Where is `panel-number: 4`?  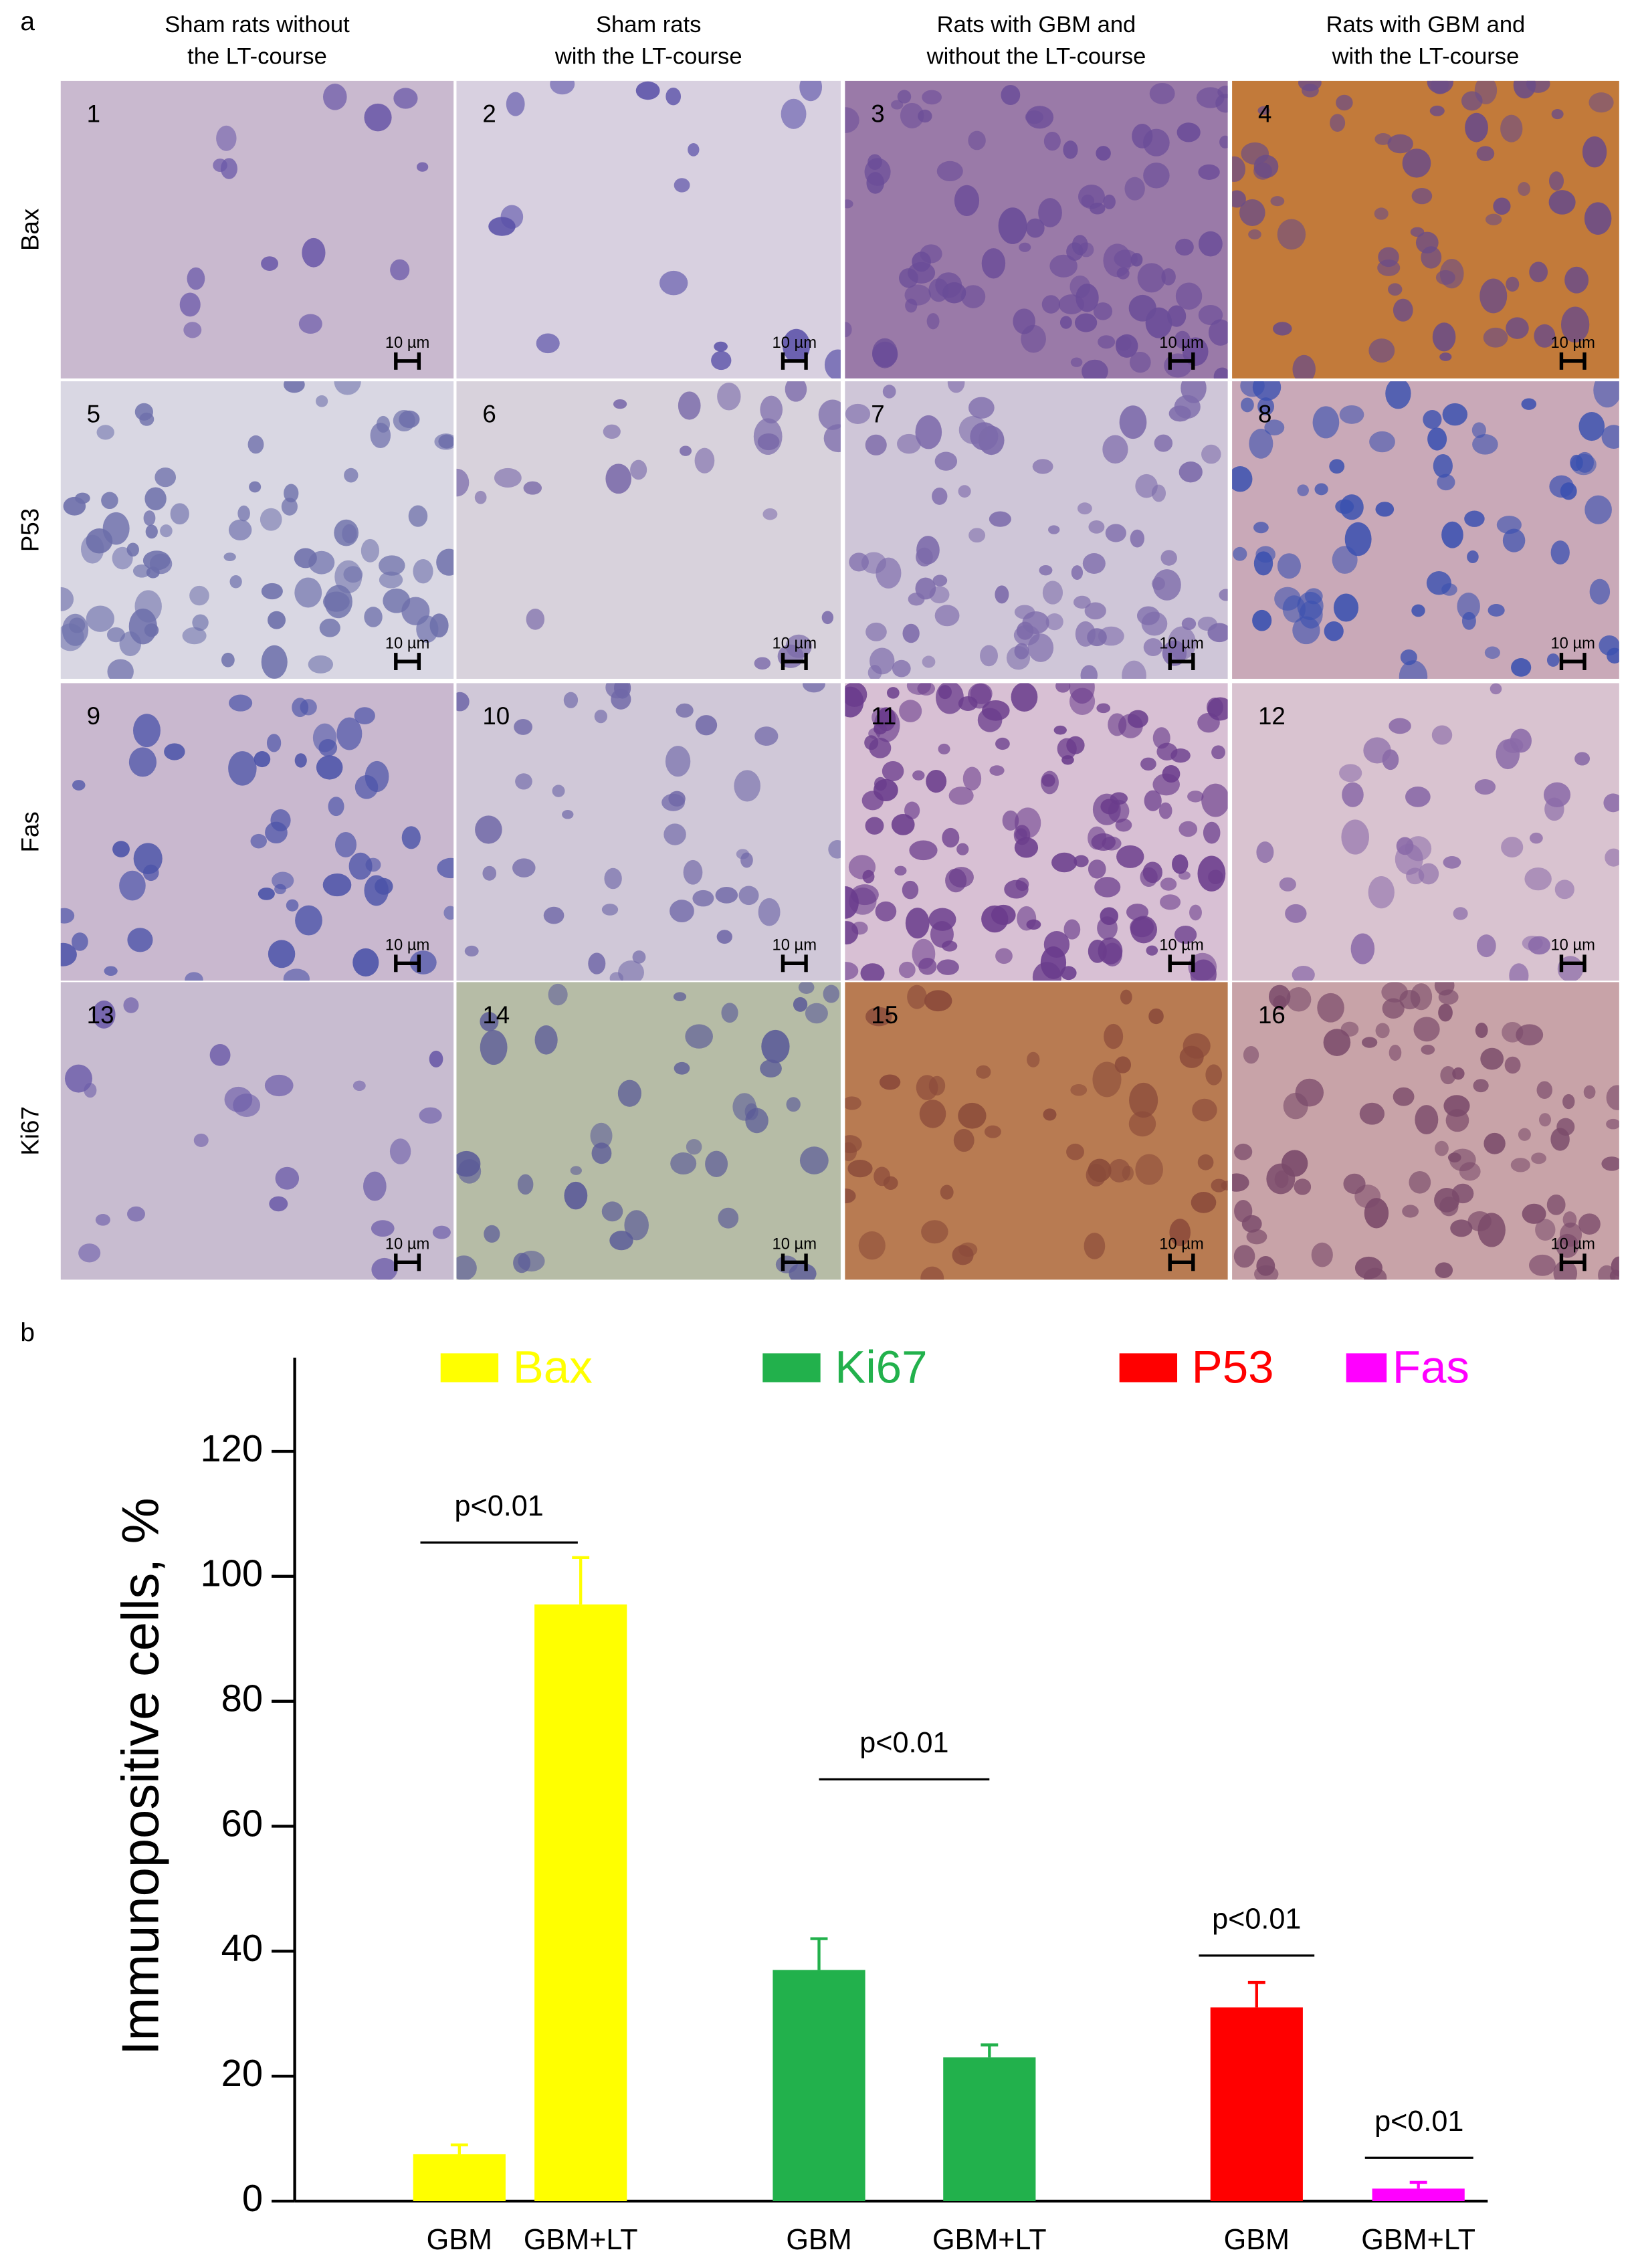 panel-number: 4 is located at coordinates (1265, 114).